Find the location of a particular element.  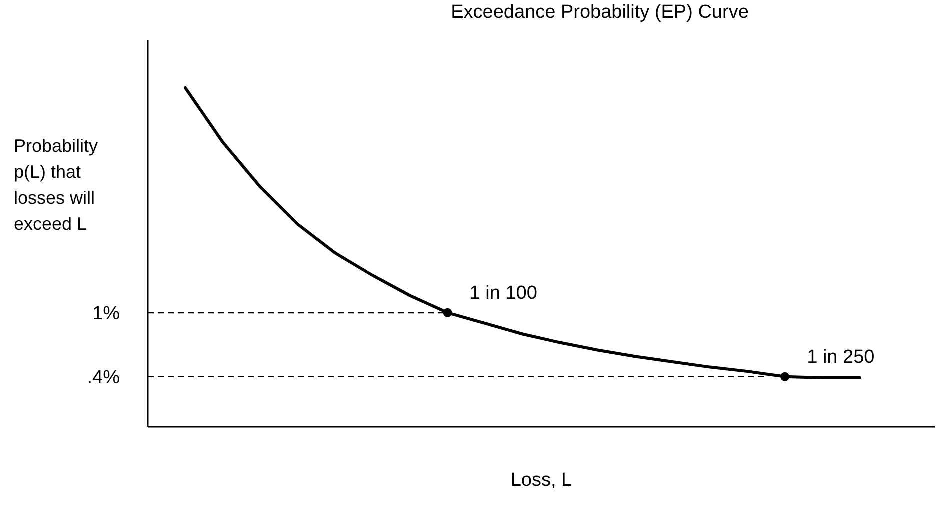

y-tick-label: 1% is located at coordinates (106, 314).